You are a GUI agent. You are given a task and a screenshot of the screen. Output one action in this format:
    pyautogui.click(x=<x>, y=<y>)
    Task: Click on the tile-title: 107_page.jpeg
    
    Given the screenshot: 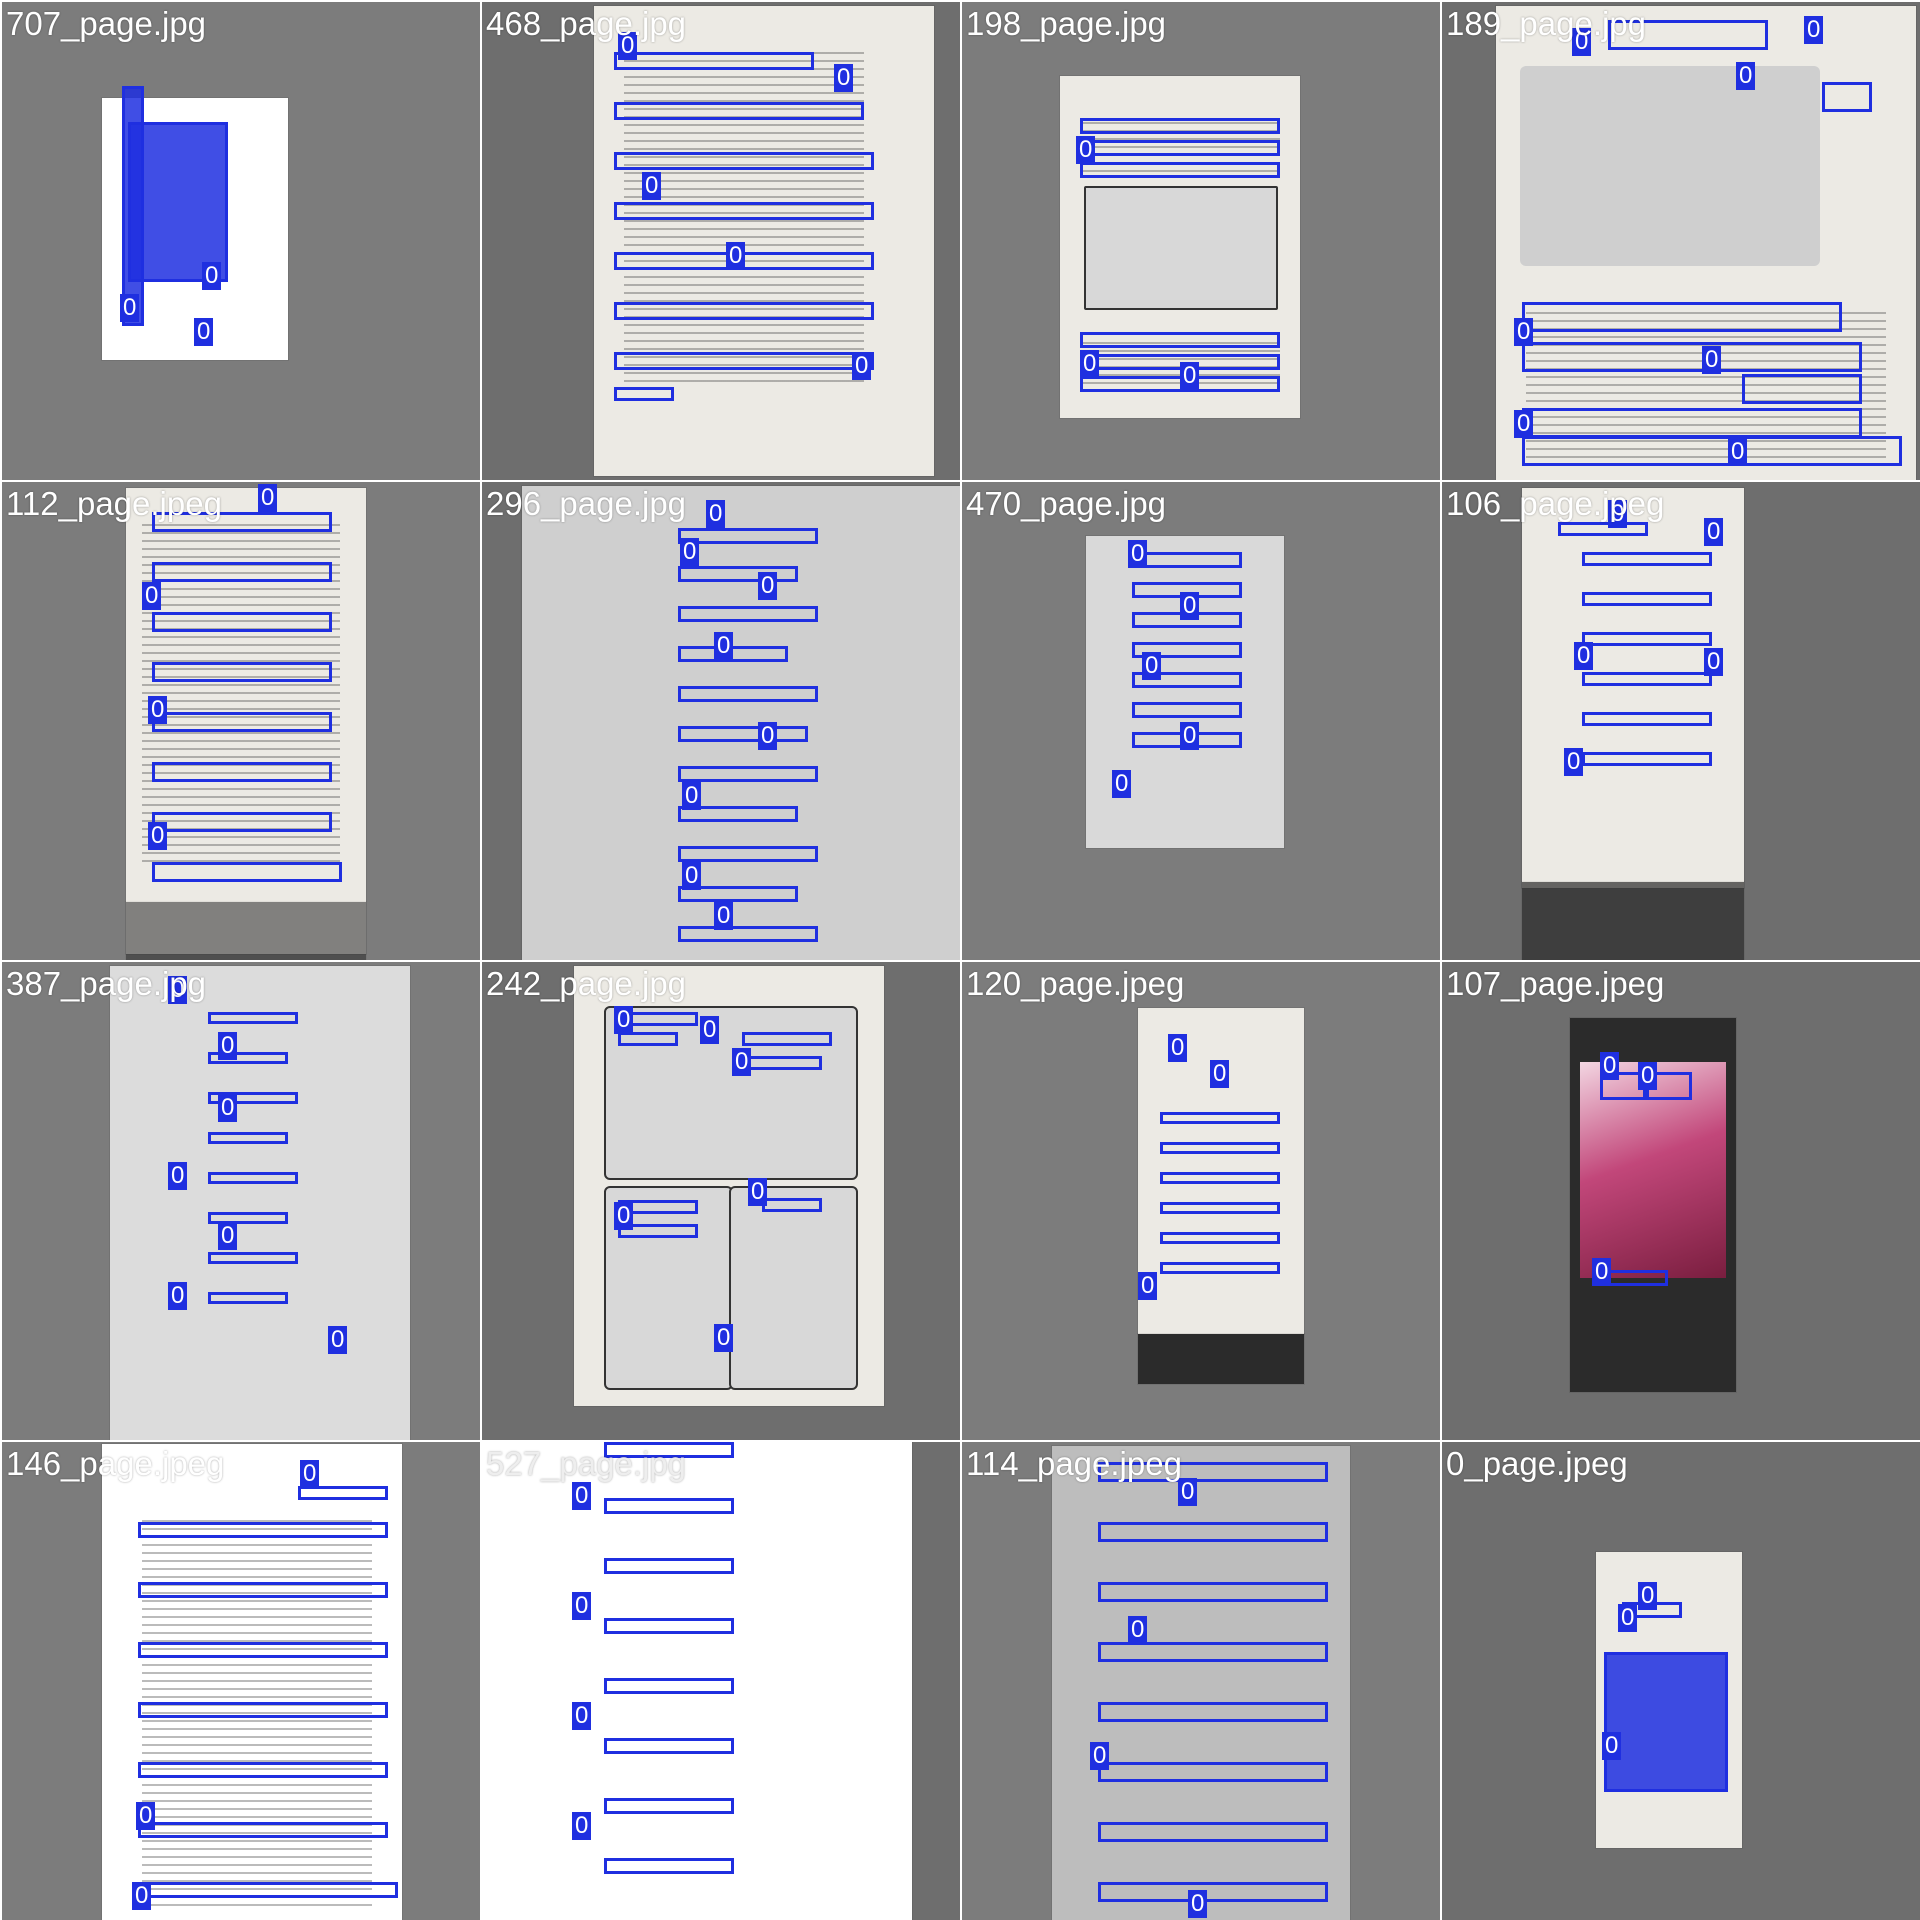 What is the action you would take?
    pyautogui.click(x=1555, y=983)
    